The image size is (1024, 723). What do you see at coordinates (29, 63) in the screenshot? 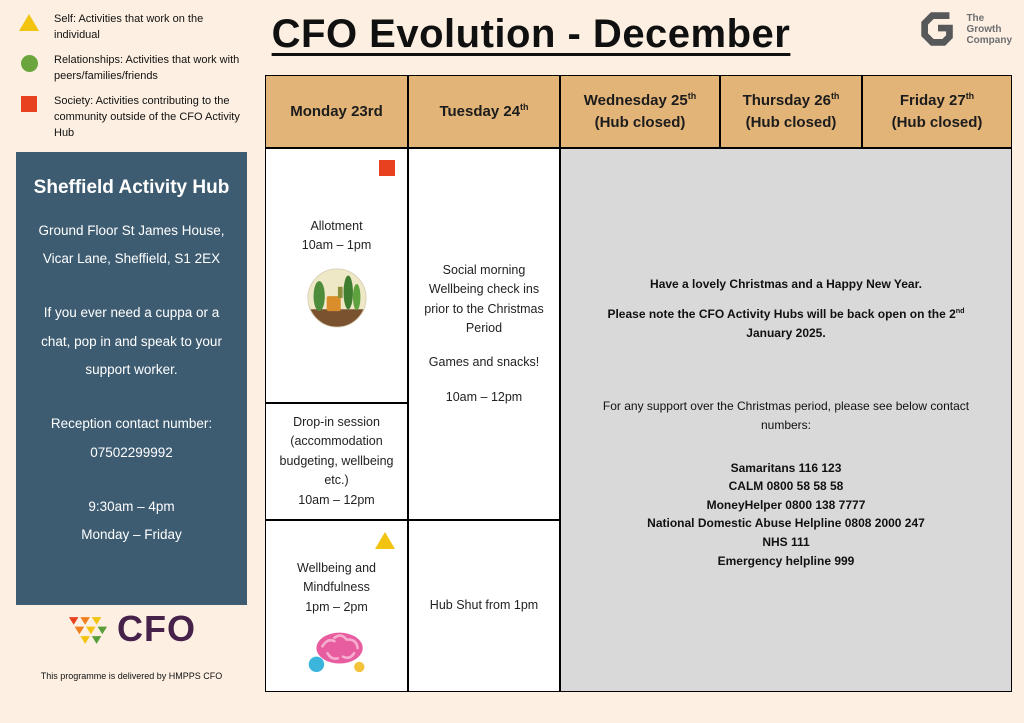
I see `relationships-circle-icon` at bounding box center [29, 63].